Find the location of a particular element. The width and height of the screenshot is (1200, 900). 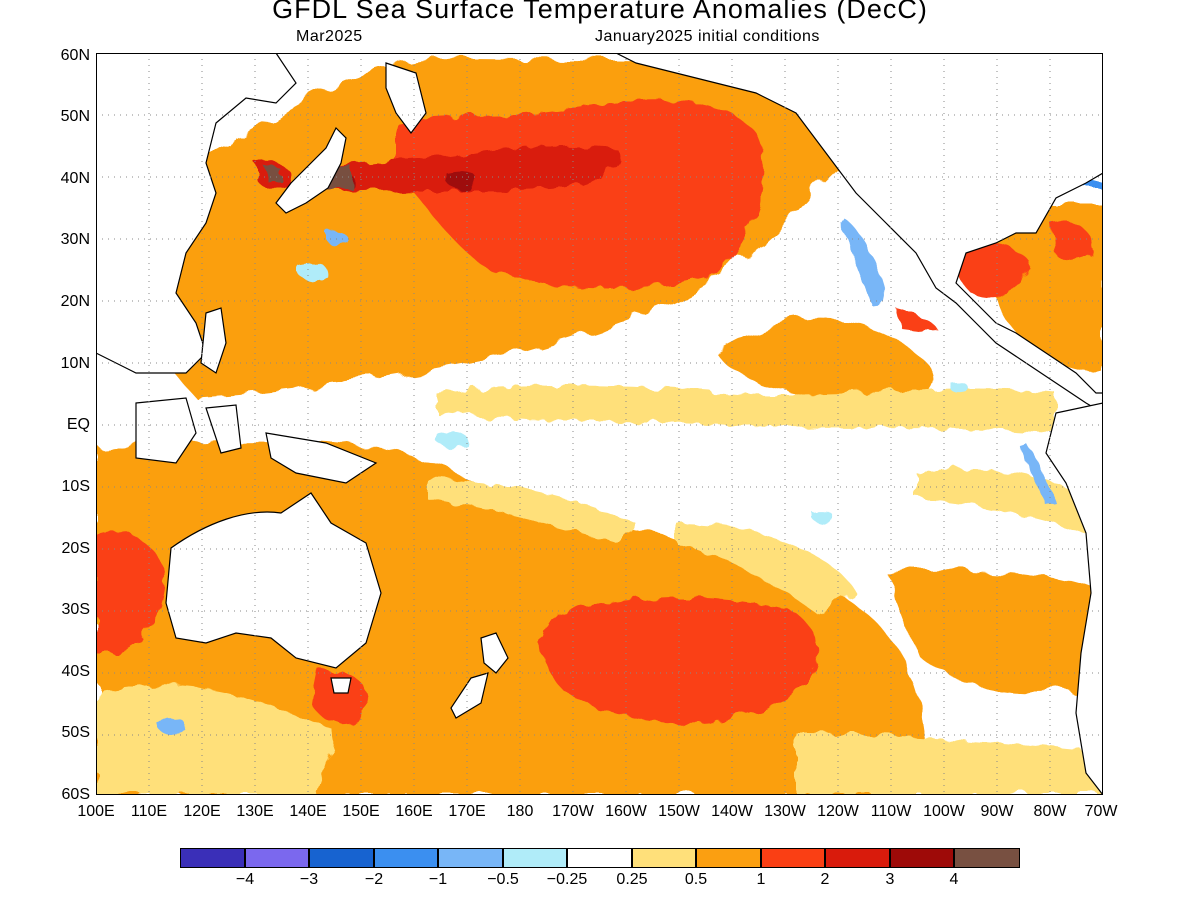

lat-label: 20N is located at coordinates (75, 301).